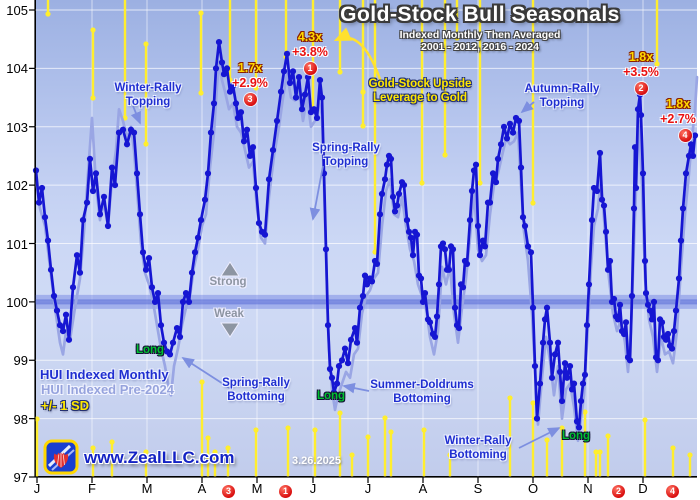 The image size is (700, 500). Describe the element at coordinates (135, 115) in the screenshot. I see `annotation-arrow` at that location.